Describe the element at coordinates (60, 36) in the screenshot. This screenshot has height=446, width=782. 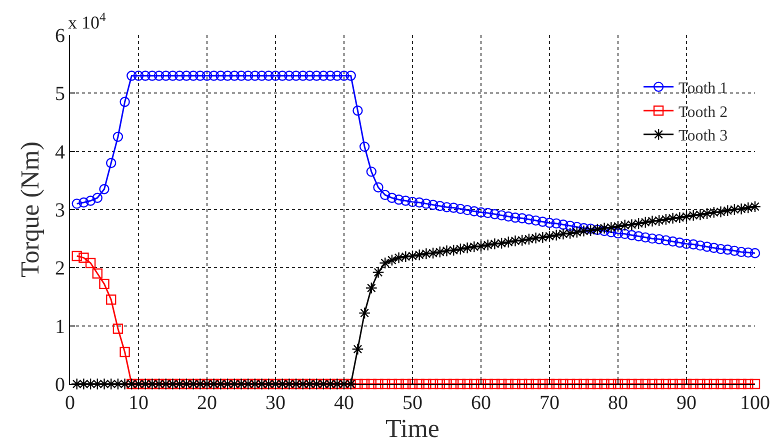
I see `y-tick-label: 6` at that location.